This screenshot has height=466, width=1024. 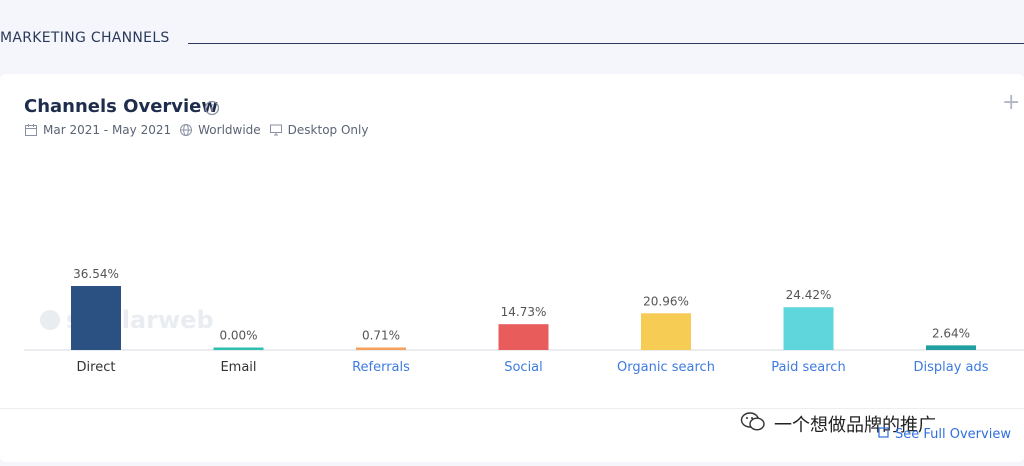 I want to click on see-full-overview-link: See Full Overview, so click(x=944, y=434).